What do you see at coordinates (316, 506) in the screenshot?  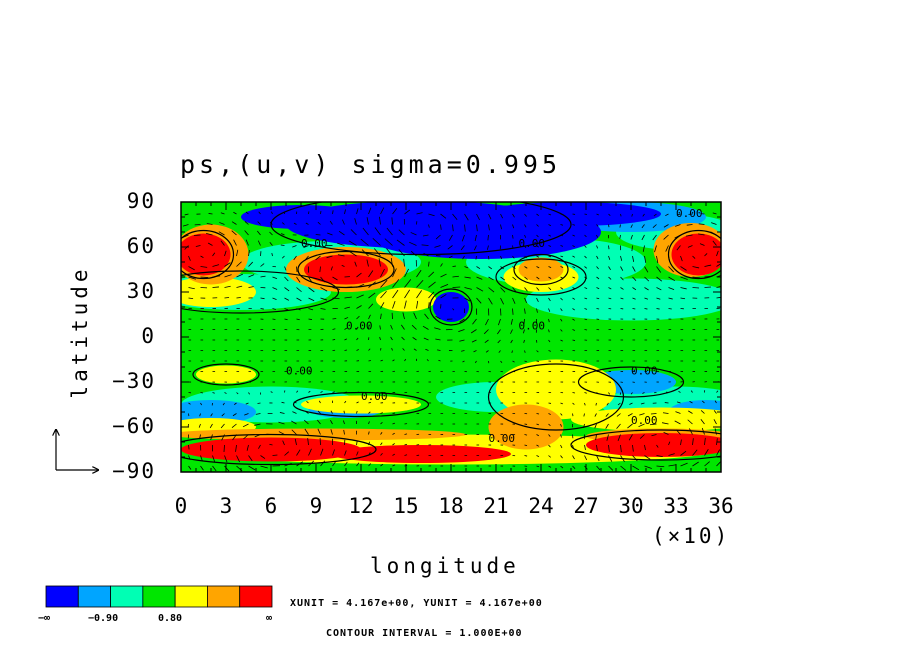 I see `x-tick-label: 9` at bounding box center [316, 506].